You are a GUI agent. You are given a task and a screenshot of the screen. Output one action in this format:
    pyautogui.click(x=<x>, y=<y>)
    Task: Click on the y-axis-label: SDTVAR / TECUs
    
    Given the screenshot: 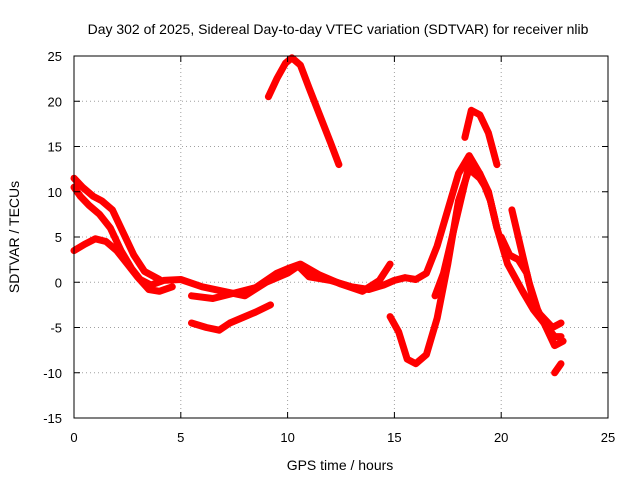 What is the action you would take?
    pyautogui.click(x=14, y=237)
    